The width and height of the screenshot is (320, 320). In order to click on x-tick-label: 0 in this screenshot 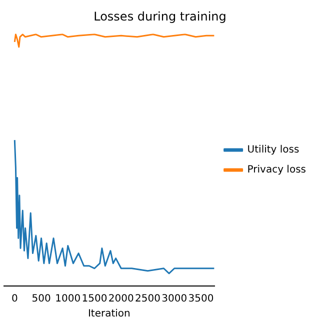, I will do `click(14, 299)`.